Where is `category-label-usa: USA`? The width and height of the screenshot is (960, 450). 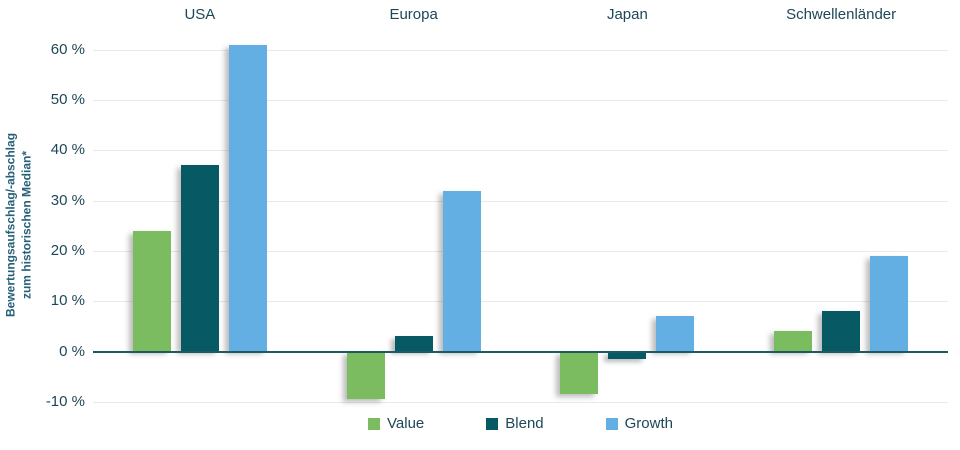 category-label-usa: USA is located at coordinates (200, 14).